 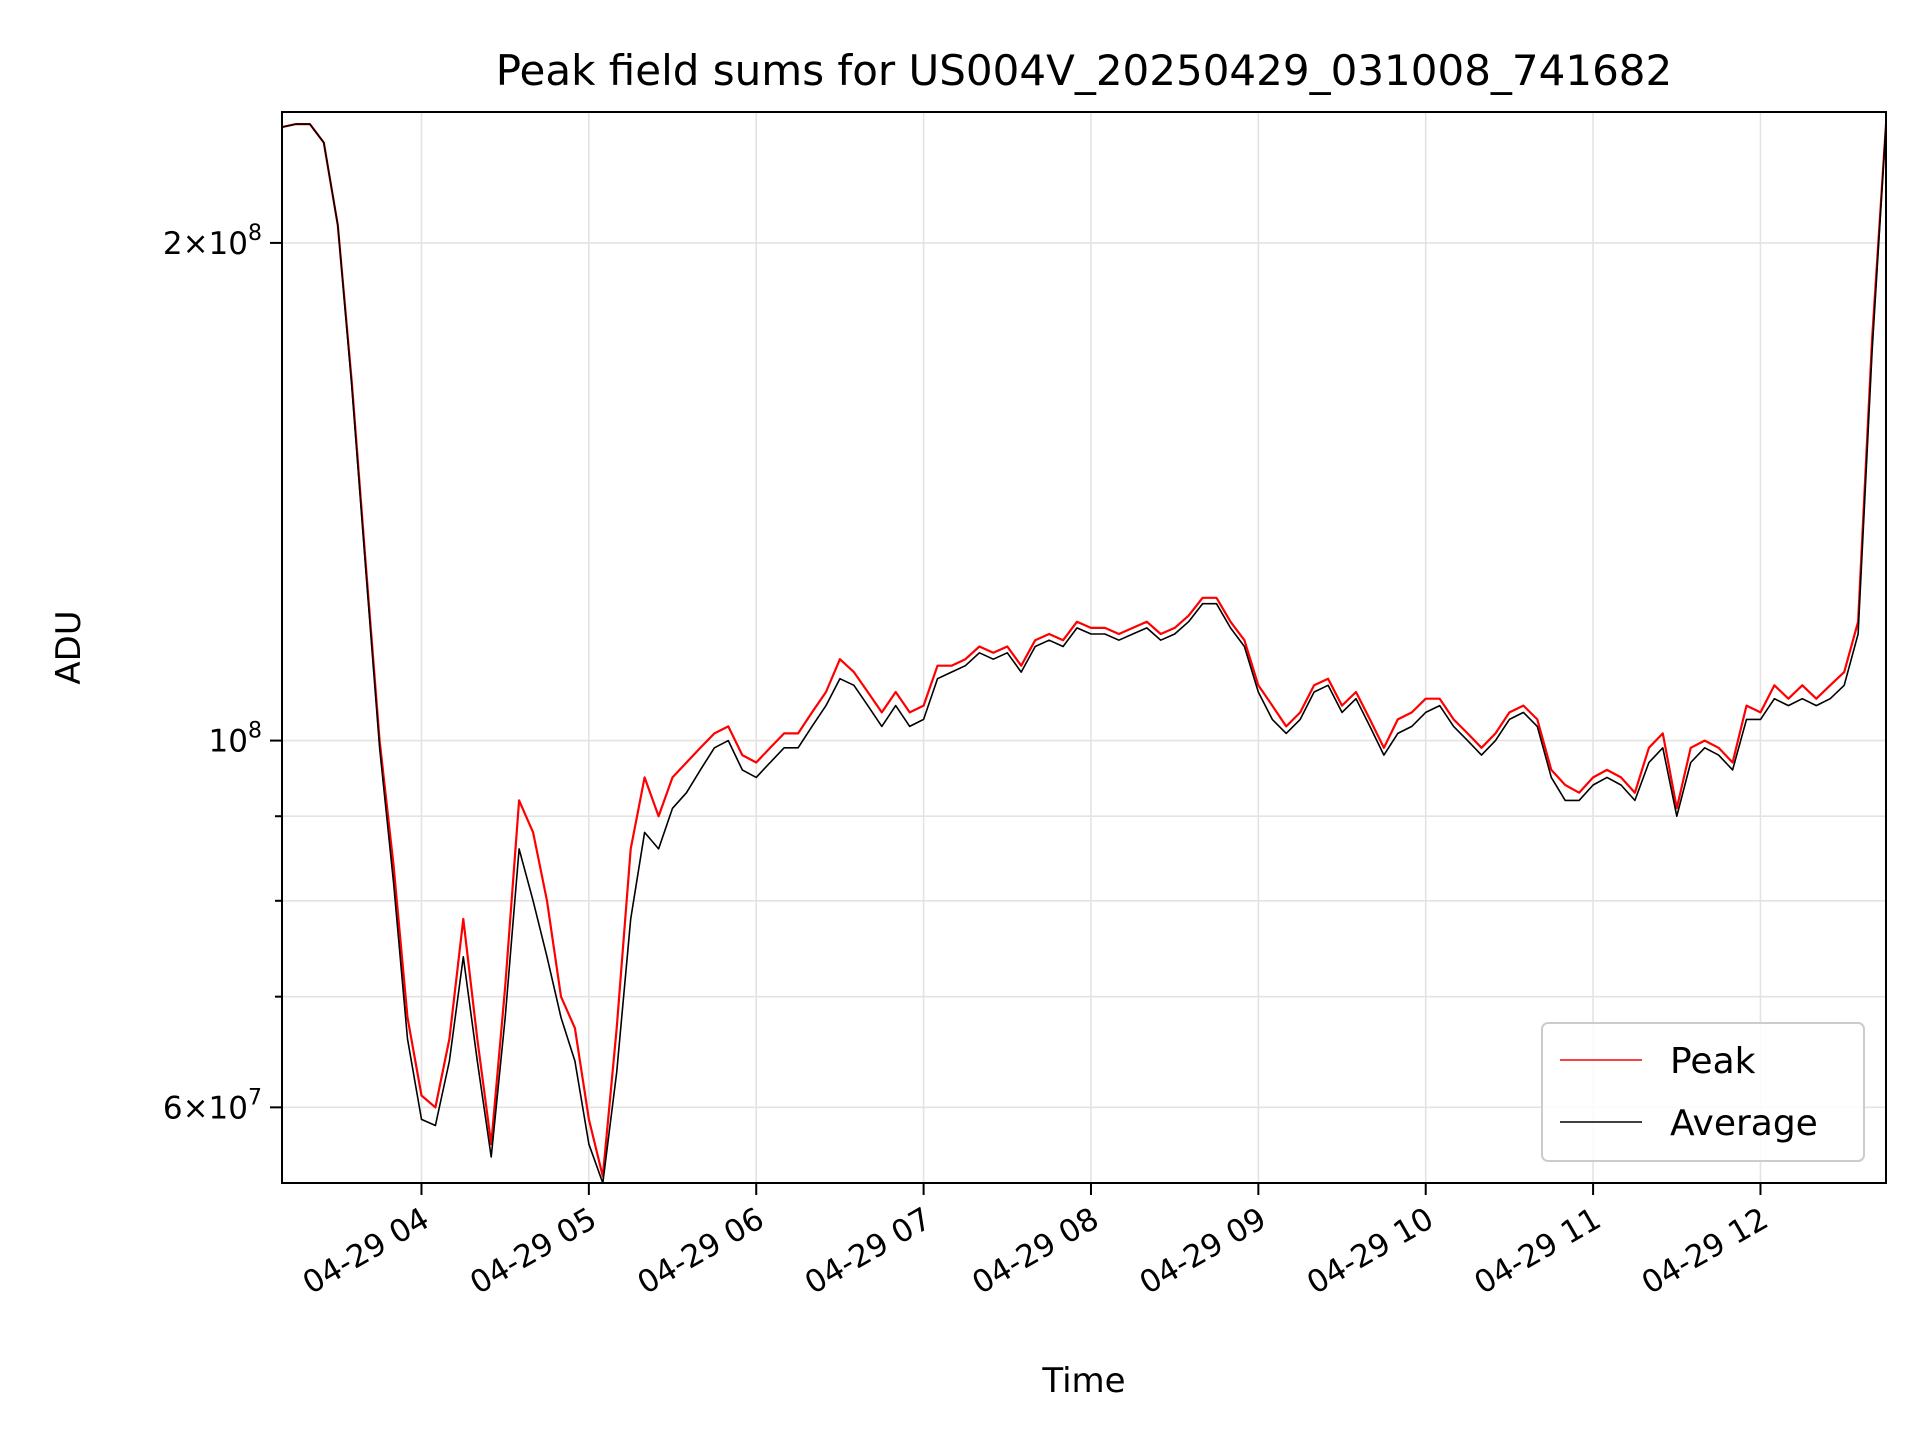 What do you see at coordinates (1713, 1061) in the screenshot?
I see `legend-label-peak: Peak` at bounding box center [1713, 1061].